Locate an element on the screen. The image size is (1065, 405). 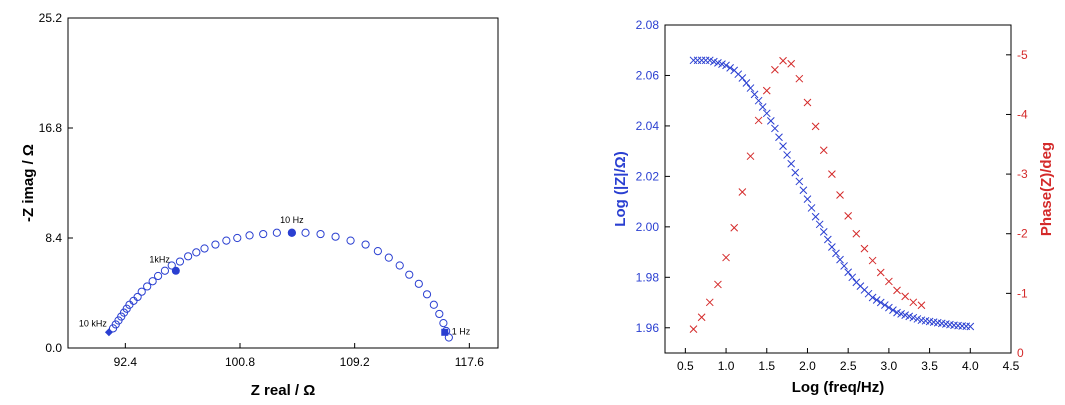
bode-x-tick-label: 1.5 is located at coordinates (766, 366).